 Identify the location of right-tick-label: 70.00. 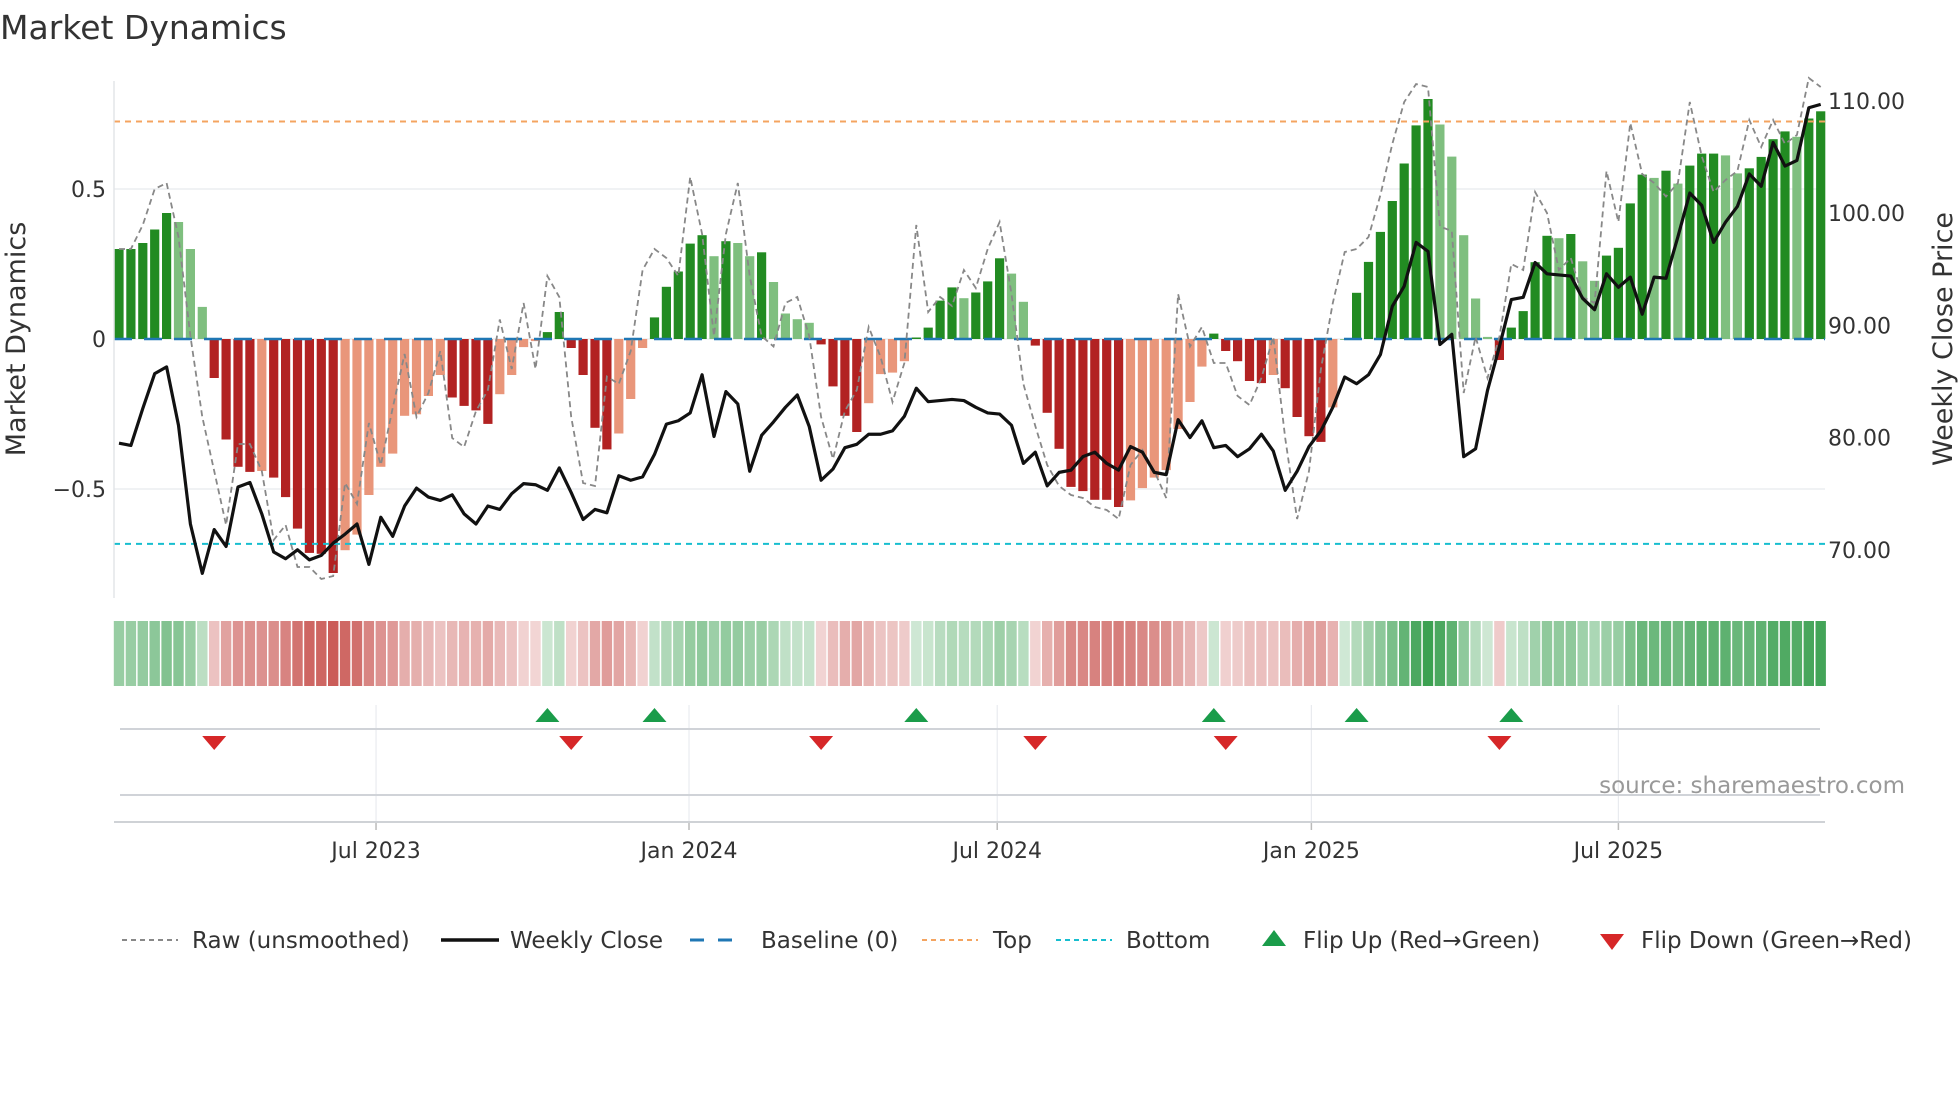
(1859, 551).